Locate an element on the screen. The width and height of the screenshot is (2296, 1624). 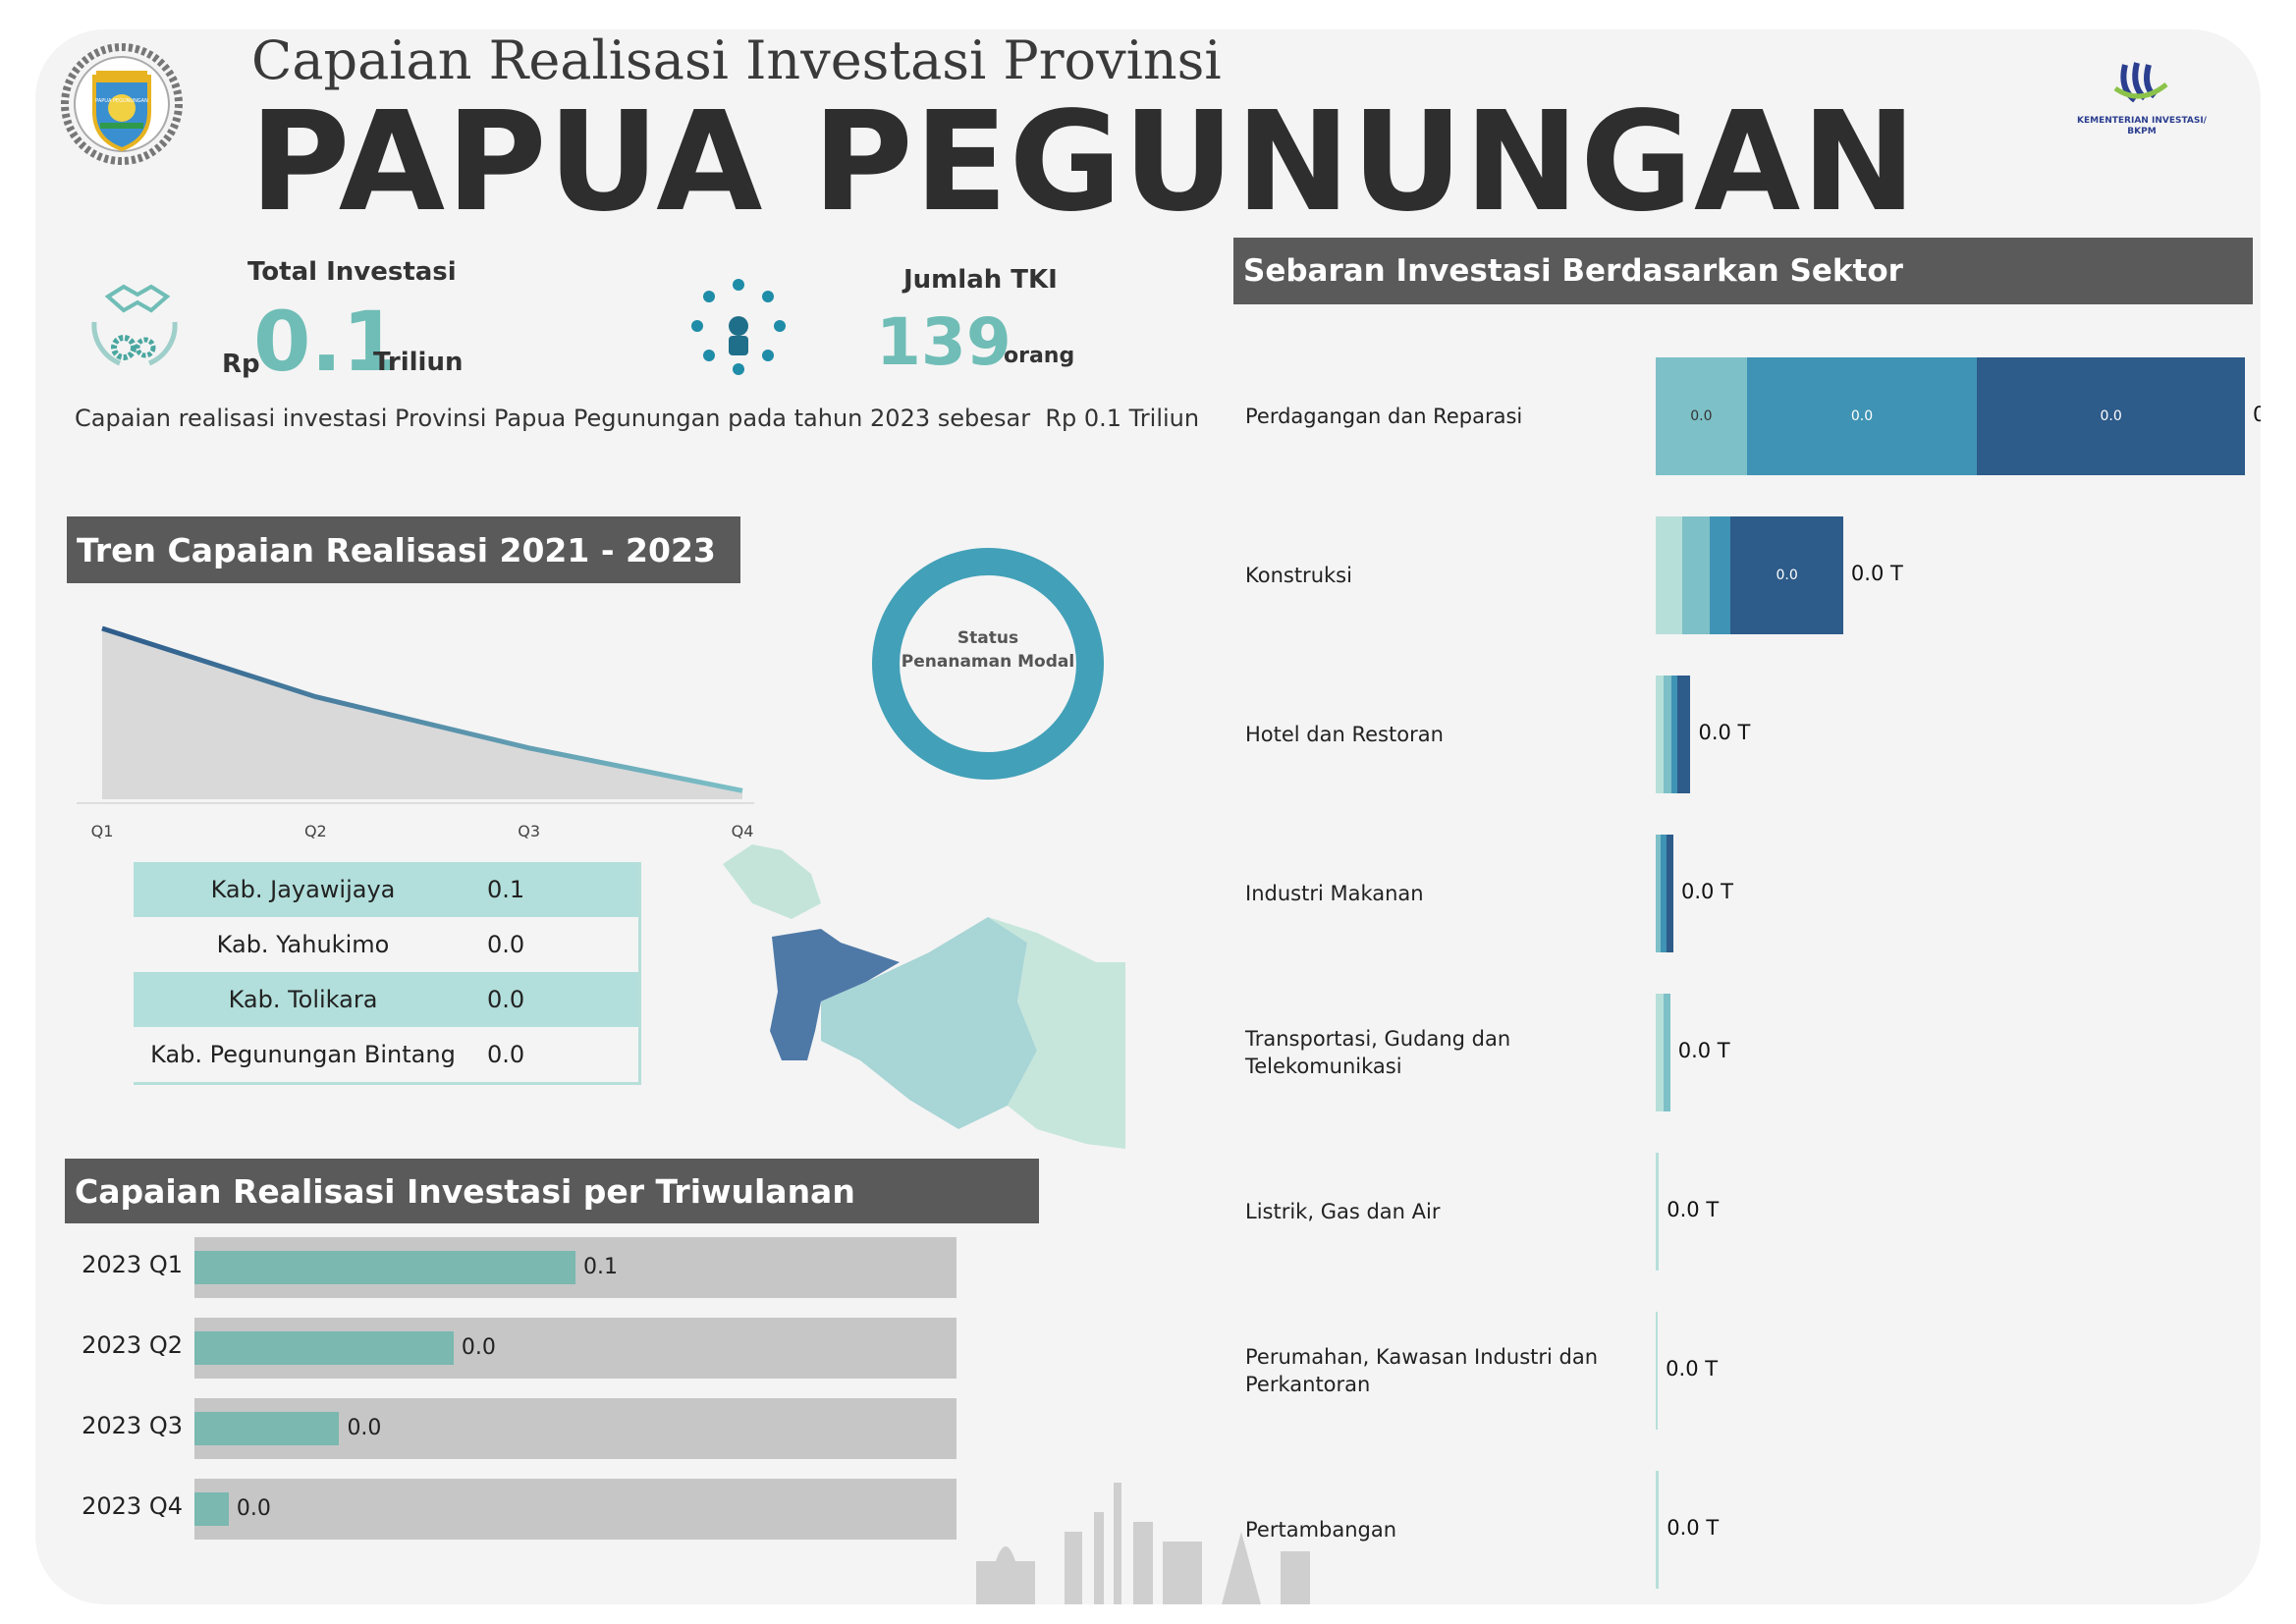
kabupaten-name: Kab. Pegunungan Bintang is located at coordinates (303, 1054).